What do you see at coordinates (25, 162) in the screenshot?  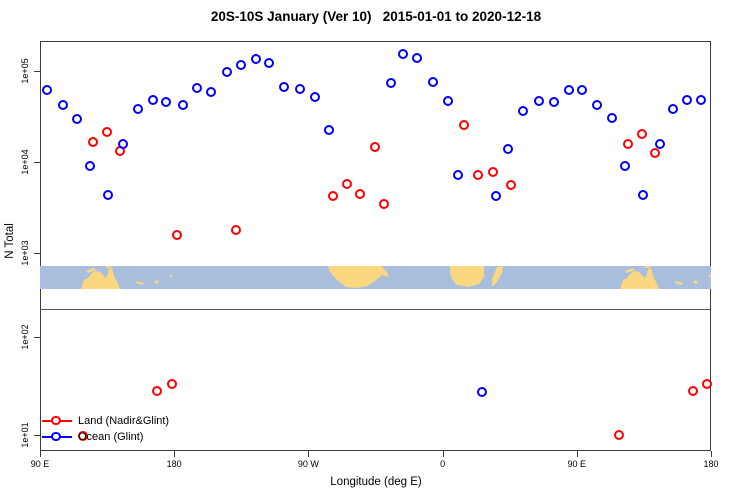 I see `y-tick-label: 1e+04` at bounding box center [25, 162].